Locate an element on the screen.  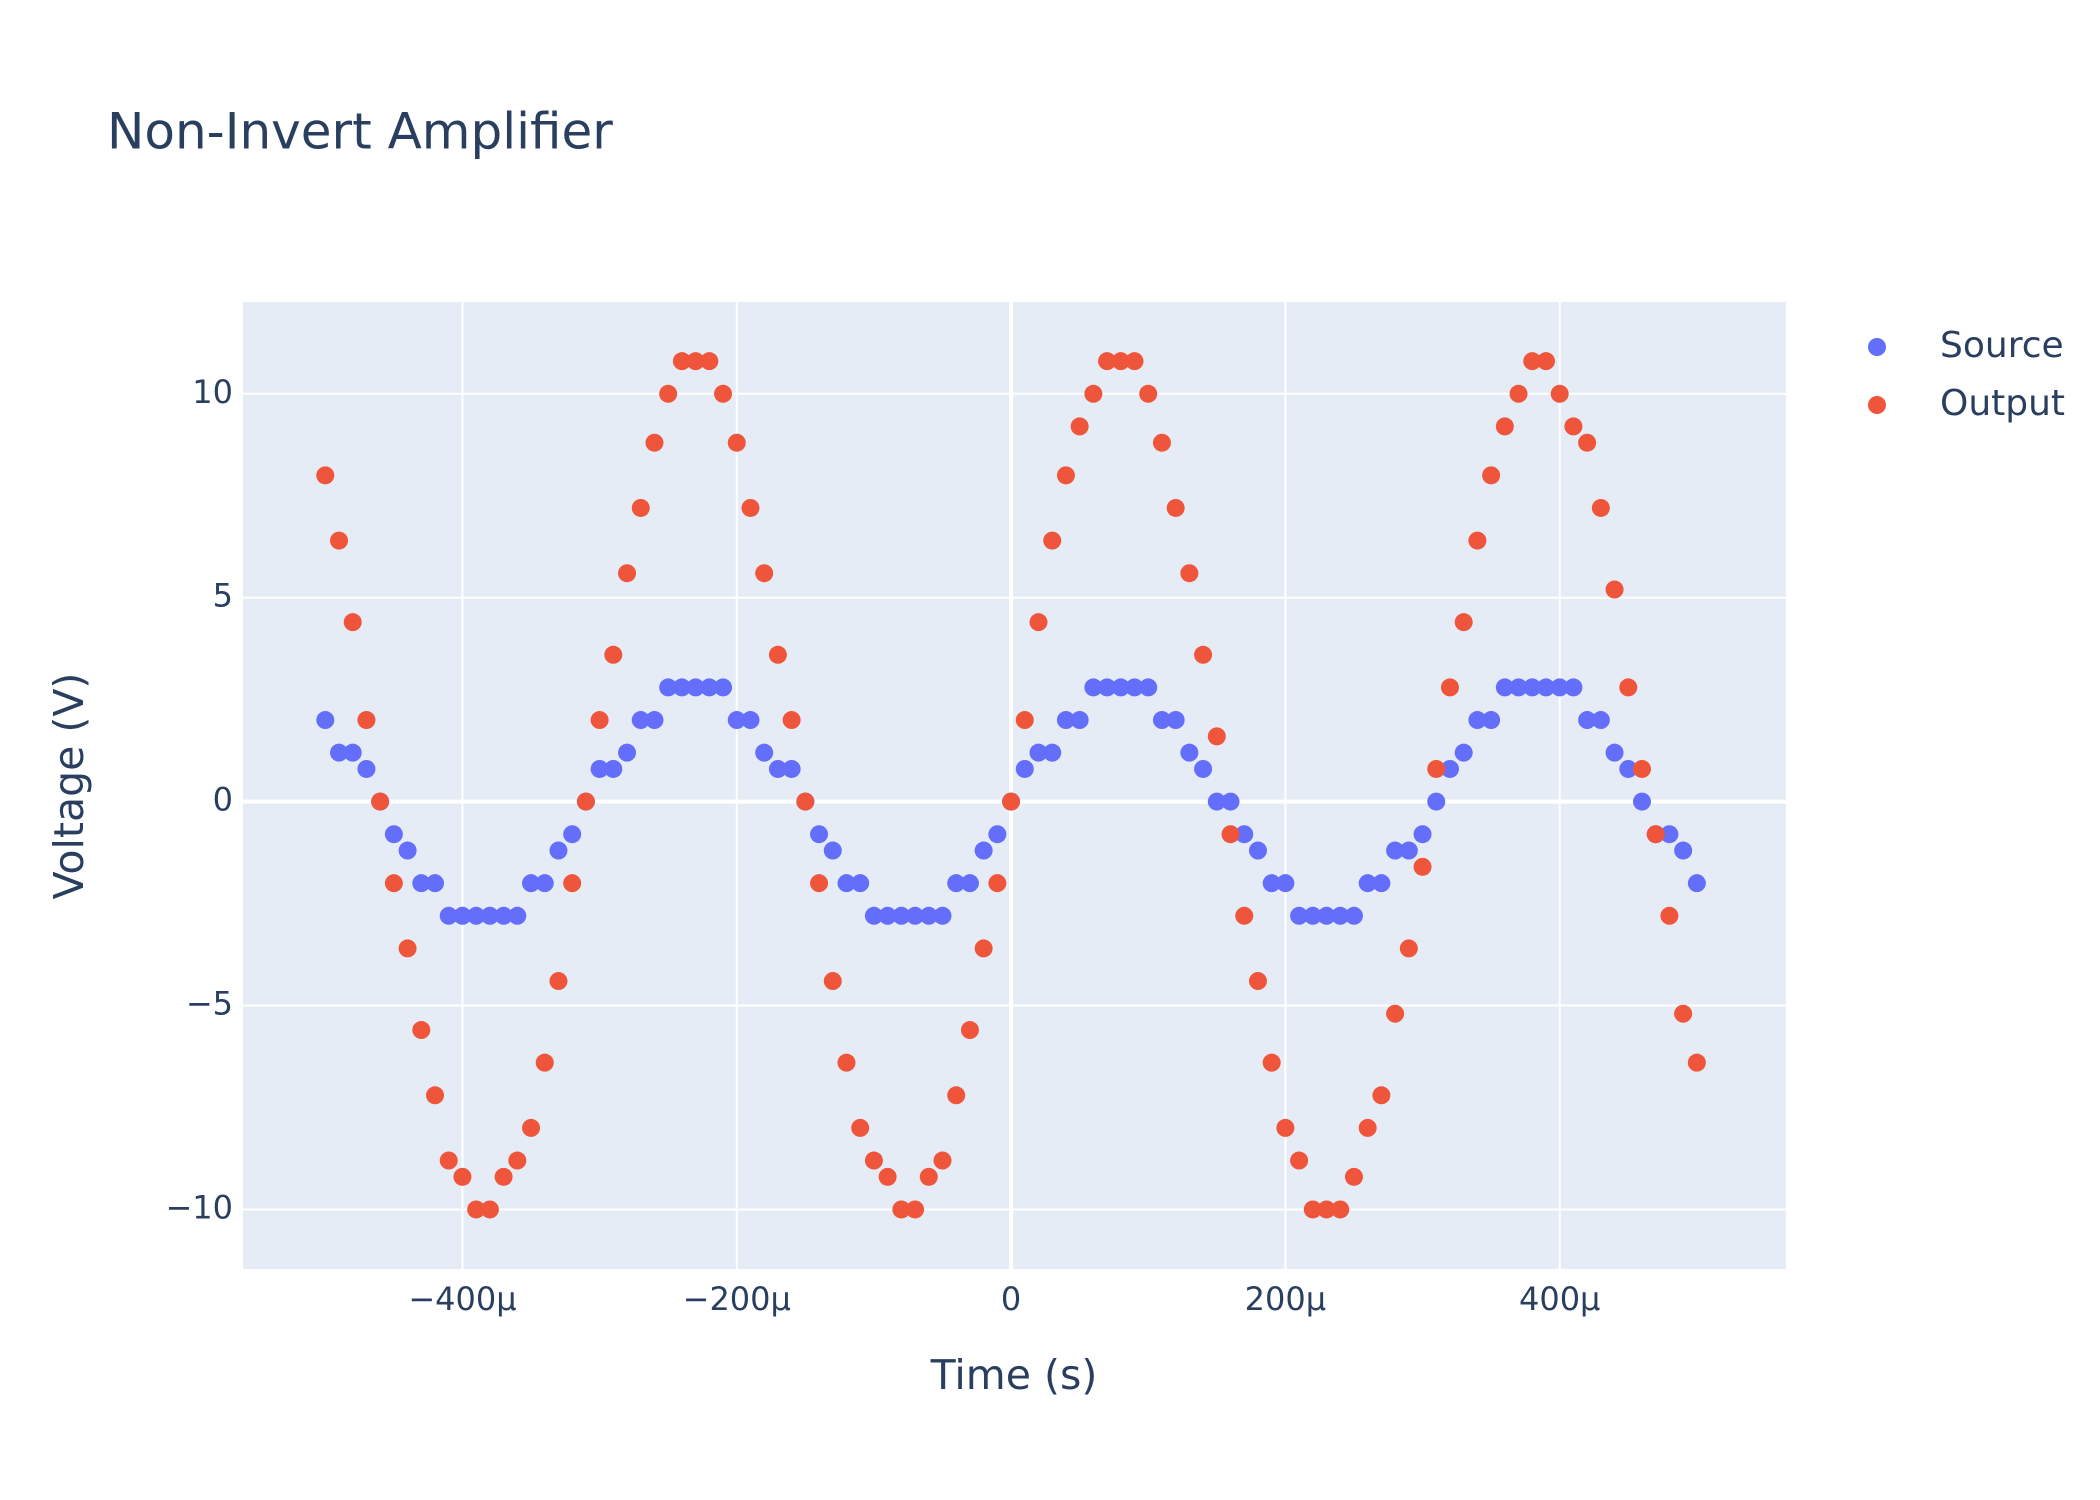
y-tick-label: 10 is located at coordinates (212, 392).